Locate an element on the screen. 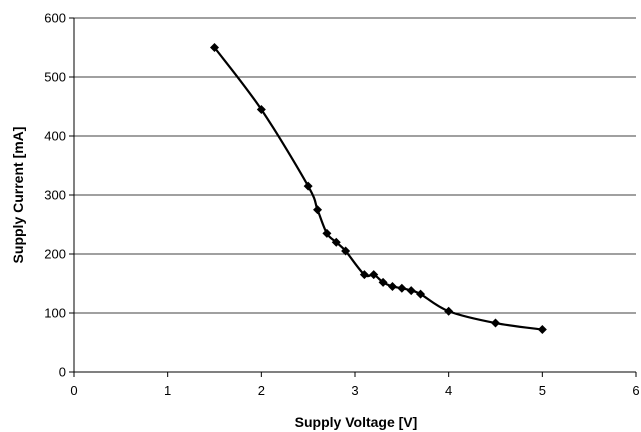 The height and width of the screenshot is (432, 641). x-tick-label: 3 is located at coordinates (354, 390).